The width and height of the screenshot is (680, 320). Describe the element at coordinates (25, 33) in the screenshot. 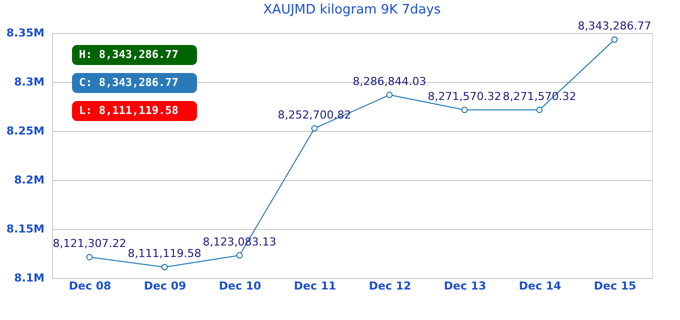

I see `y-tick-label: 8.35M` at that location.